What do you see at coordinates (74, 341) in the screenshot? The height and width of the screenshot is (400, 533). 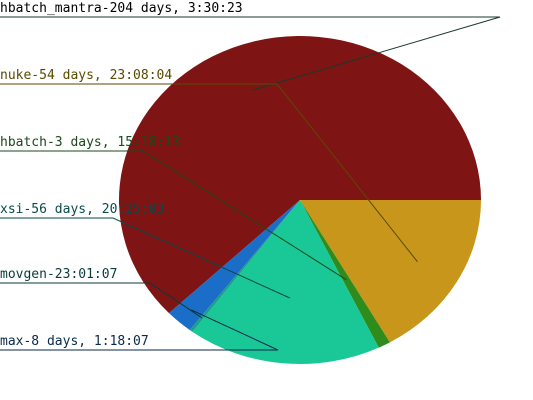 I see `slice-label-5: max-8 days, 1:18:07` at bounding box center [74, 341].